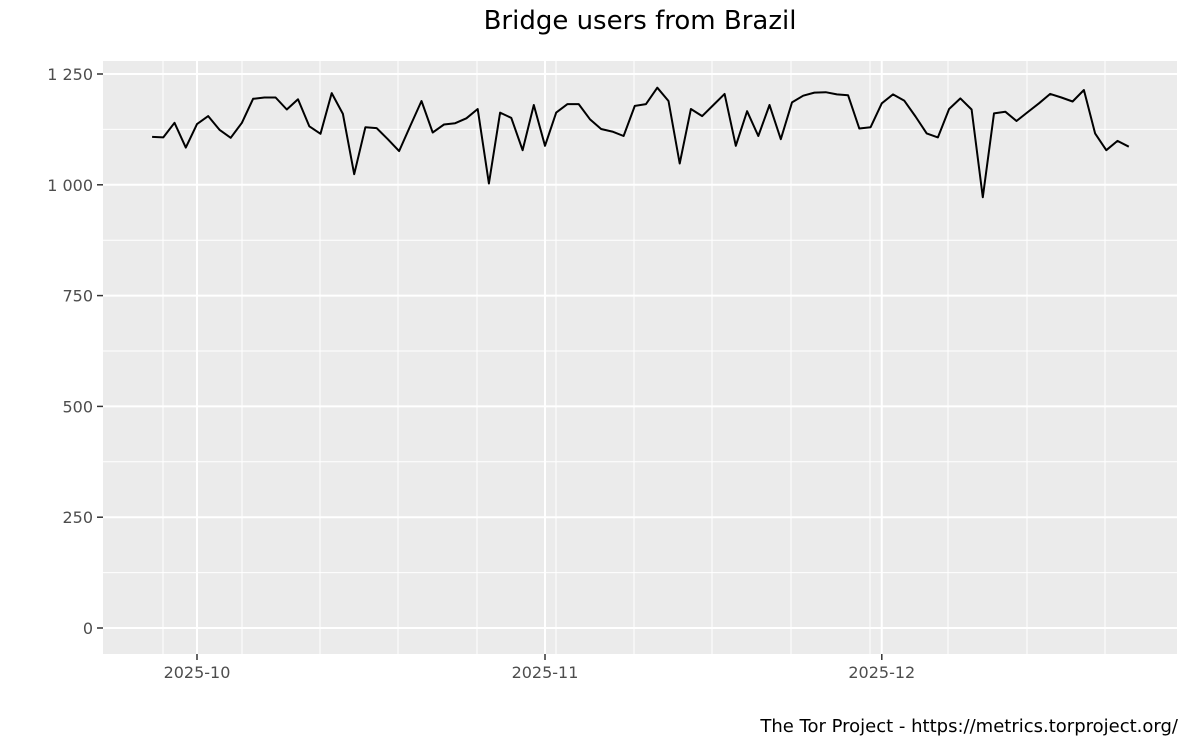  I want to click on y-tick-label: 750, so click(77, 296).